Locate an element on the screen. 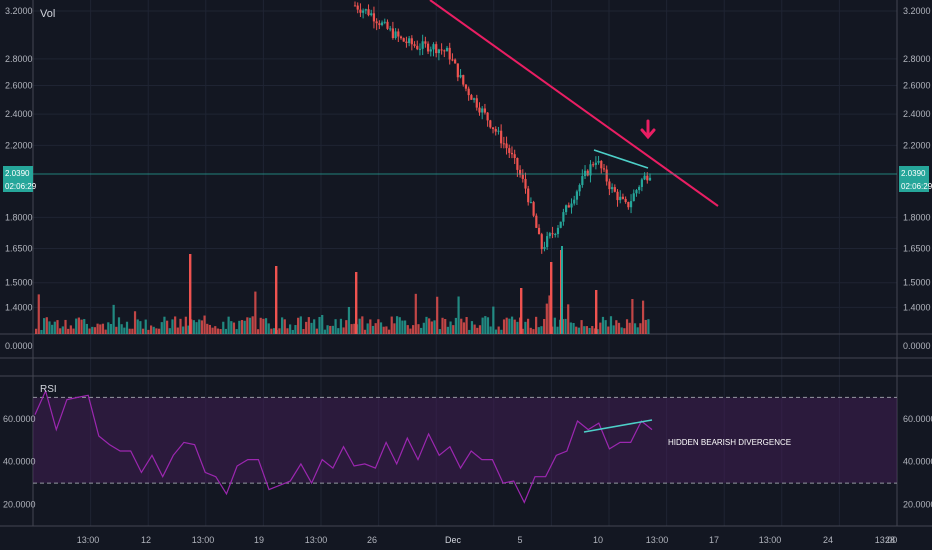 This screenshot has height=550, width=932. countdown-right: 02:06:29 is located at coordinates (916, 186).